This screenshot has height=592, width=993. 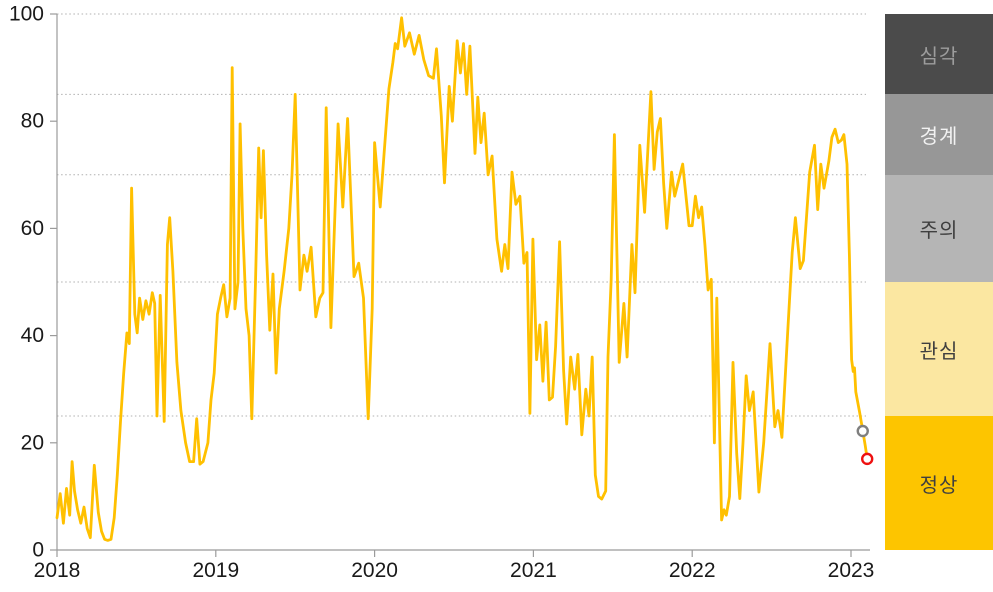 I want to click on y-tick-label-20: 20, so click(x=32, y=442).